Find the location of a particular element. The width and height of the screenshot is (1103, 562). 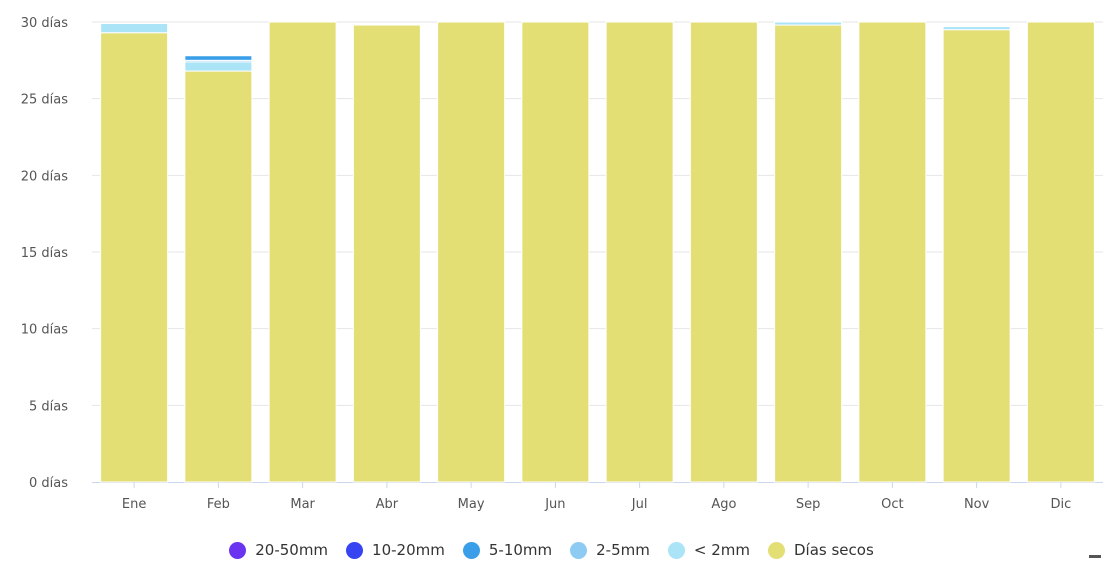

x-tick-label: Oct is located at coordinates (892, 504).